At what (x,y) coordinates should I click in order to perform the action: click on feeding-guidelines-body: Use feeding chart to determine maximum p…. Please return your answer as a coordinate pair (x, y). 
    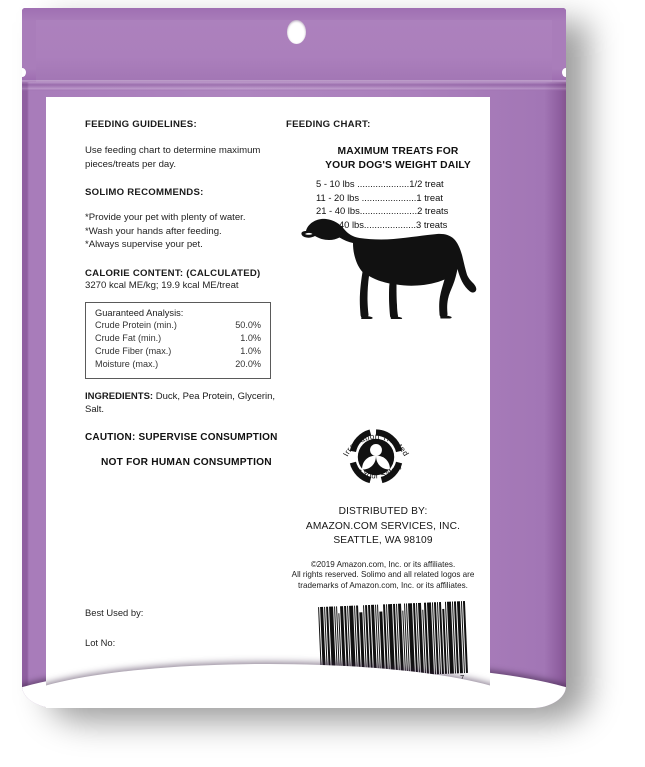
    Looking at the image, I should click on (173, 157).